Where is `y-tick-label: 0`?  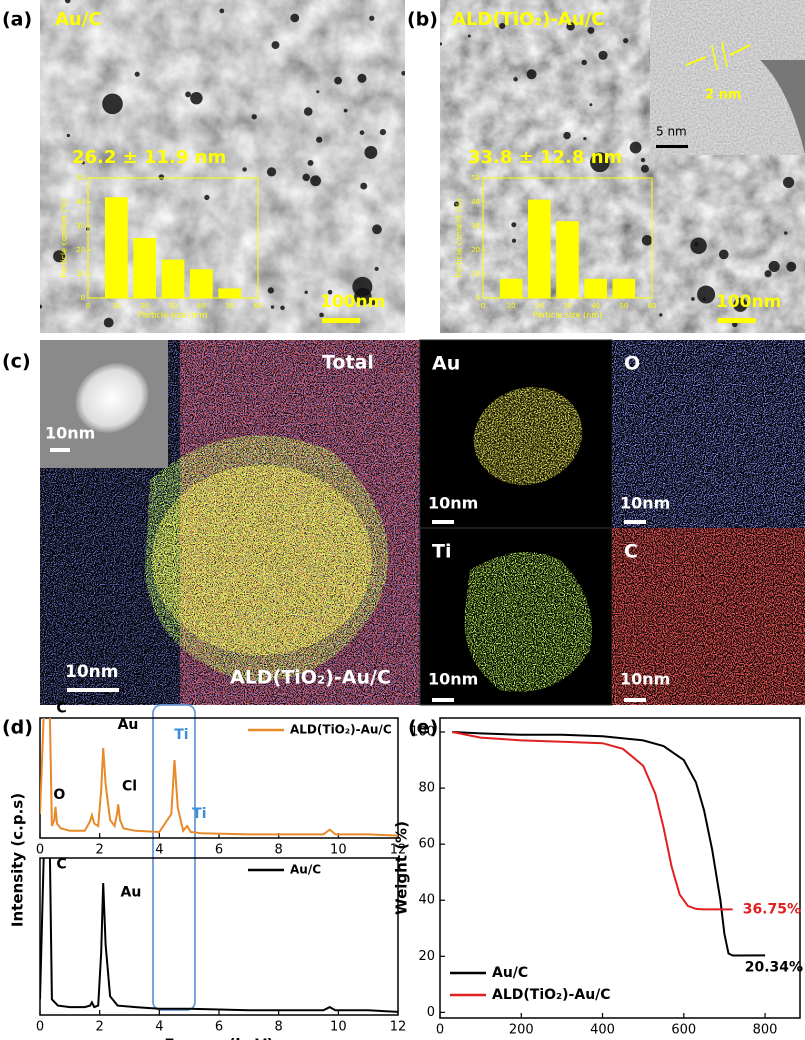 y-tick-label: 0 is located at coordinates (478, 298).